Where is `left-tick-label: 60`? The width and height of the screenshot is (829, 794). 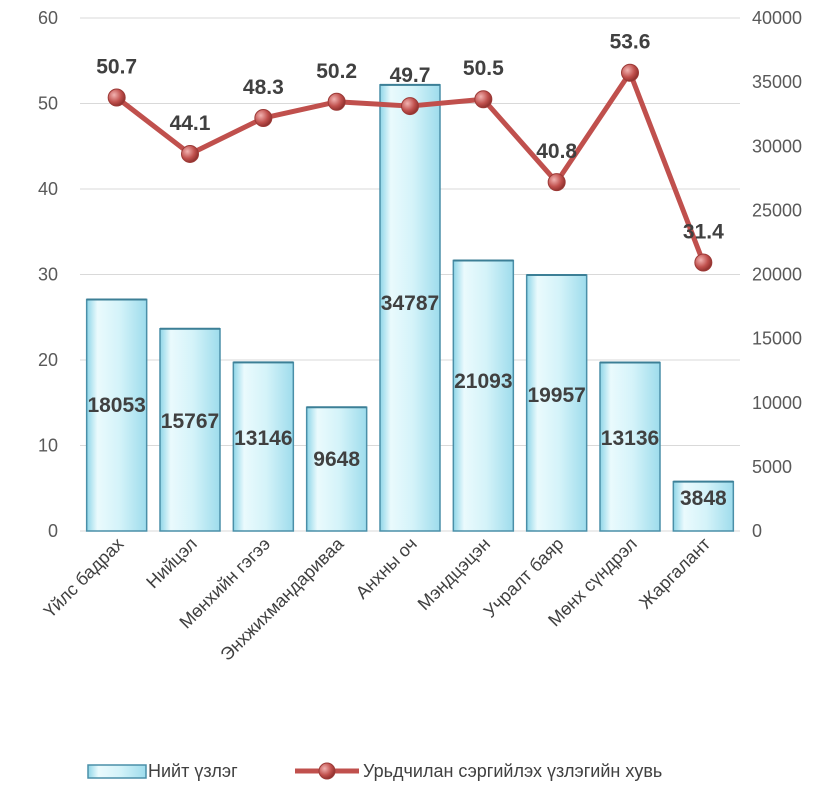 left-tick-label: 60 is located at coordinates (48, 18).